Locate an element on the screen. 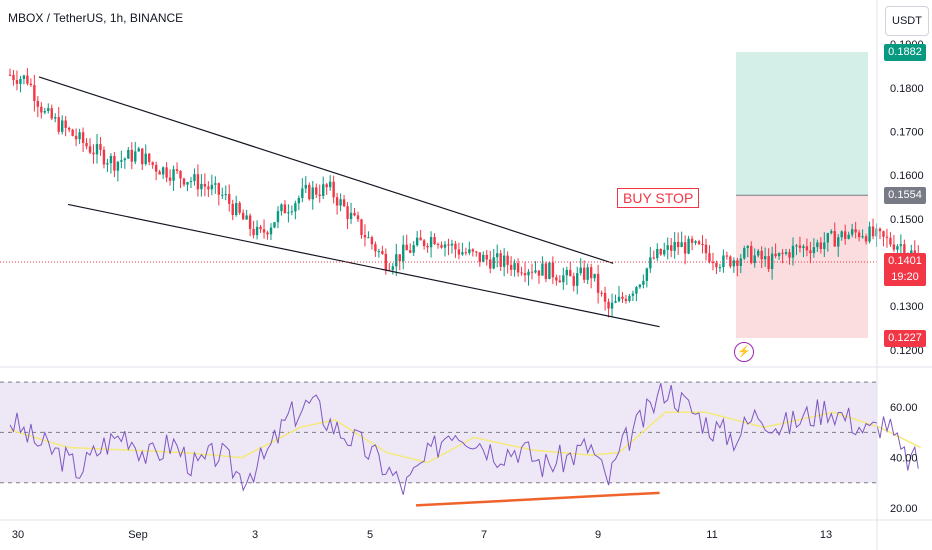 The height and width of the screenshot is (550, 932). rsi-axis: 60.00 40.00 20.00 is located at coordinates (904, 458).